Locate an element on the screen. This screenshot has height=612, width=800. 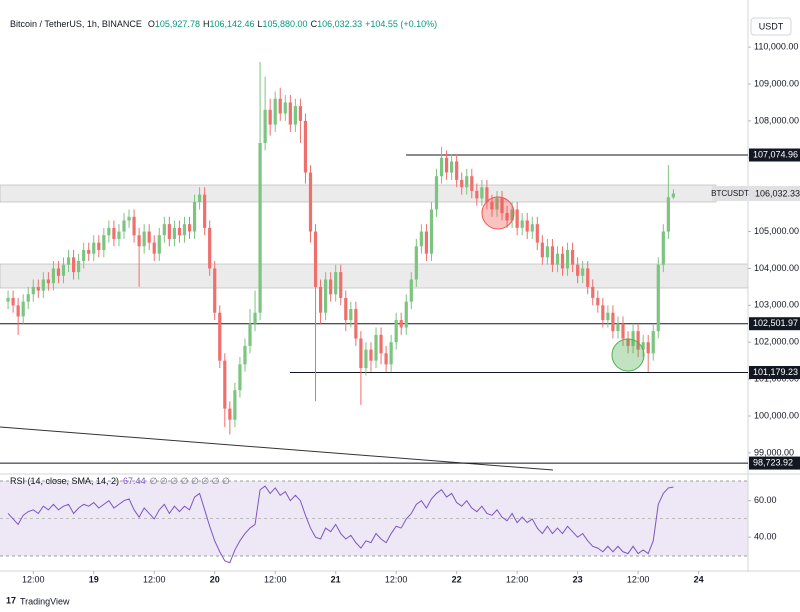
level-label: 98,723.92 is located at coordinates (773, 462).